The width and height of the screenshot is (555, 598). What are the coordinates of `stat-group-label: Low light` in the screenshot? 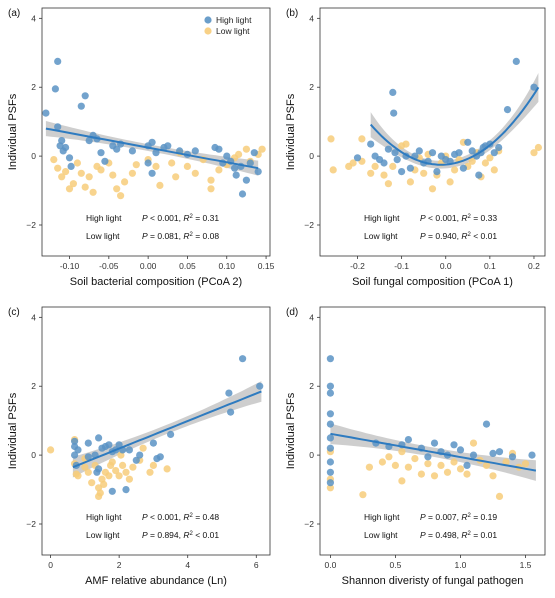 It's located at (103, 535).